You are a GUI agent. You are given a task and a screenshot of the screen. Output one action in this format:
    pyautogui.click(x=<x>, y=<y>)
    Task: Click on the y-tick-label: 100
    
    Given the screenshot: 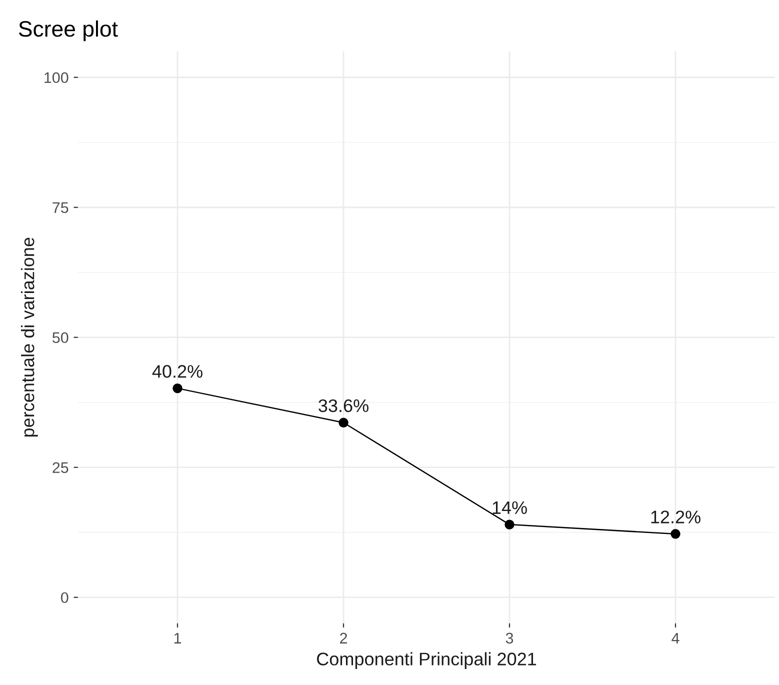 What is the action you would take?
    pyautogui.click(x=56, y=78)
    